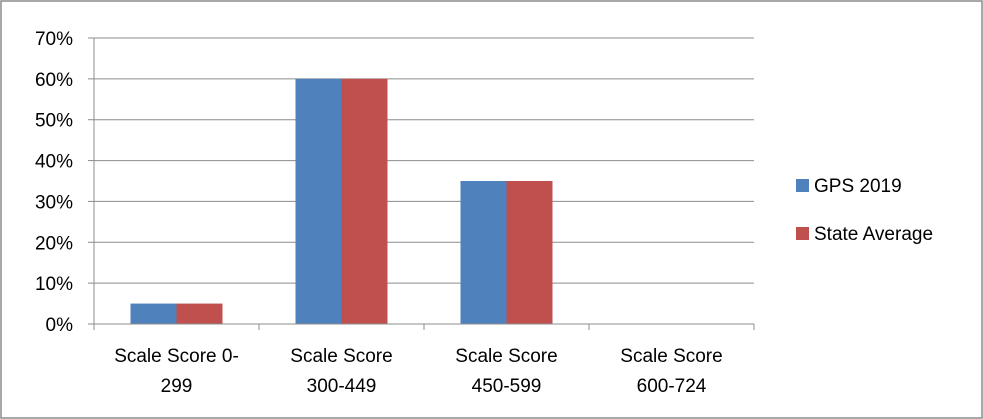 The width and height of the screenshot is (983, 419). I want to click on y-tick-label: 20%, so click(54, 243).